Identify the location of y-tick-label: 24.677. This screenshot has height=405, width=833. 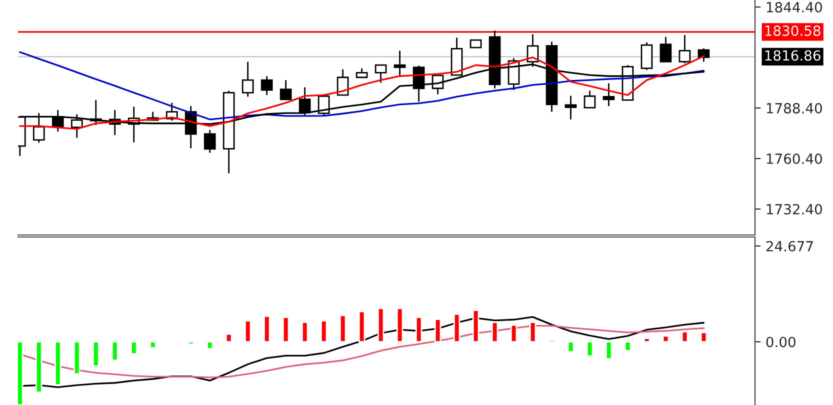
(789, 246).